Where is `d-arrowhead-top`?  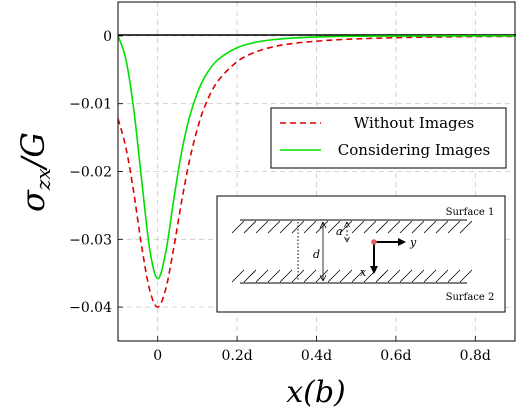 d-arrowhead-top is located at coordinates (323, 225).